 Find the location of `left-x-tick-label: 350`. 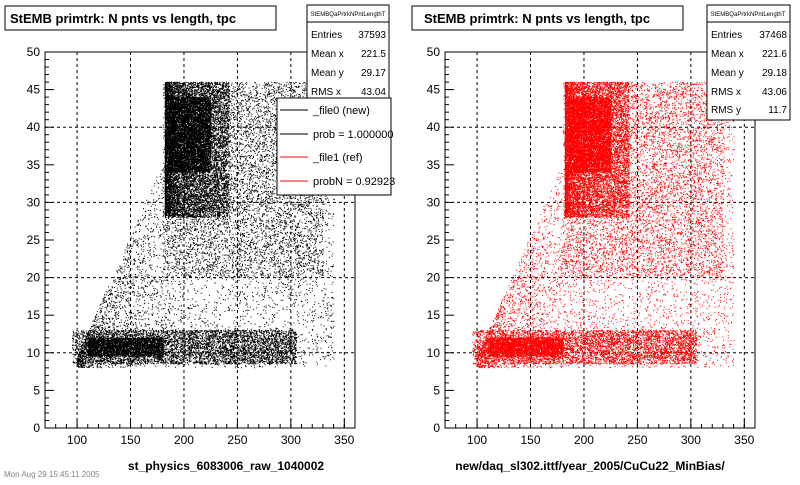

left-x-tick-label: 350 is located at coordinates (344, 440).